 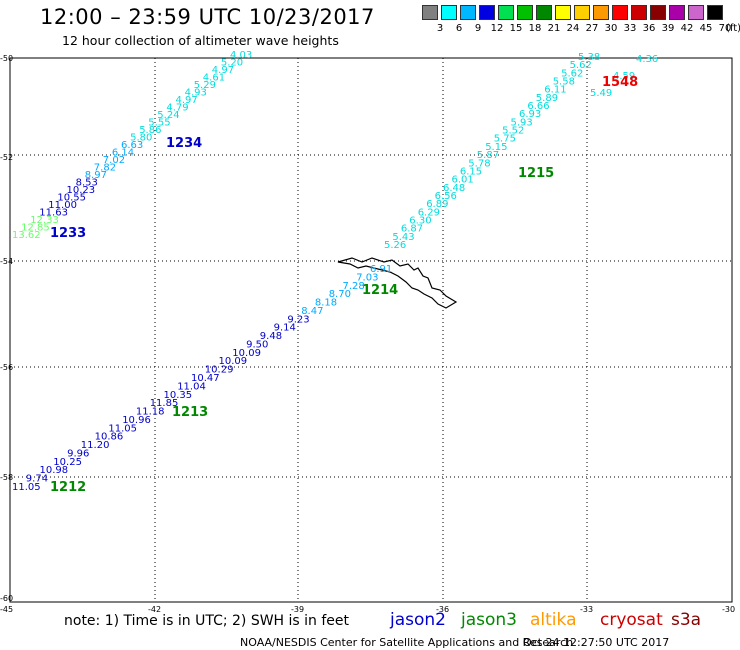 What do you see at coordinates (298, 319) in the screenshot?
I see `wave-height-label: 9.23` at bounding box center [298, 319].